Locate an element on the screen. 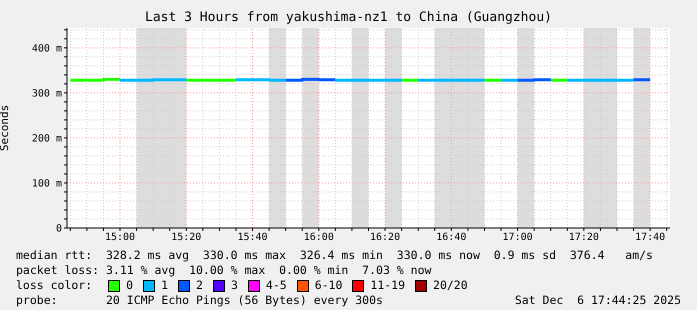 Image resolution: width=697 pixels, height=310 pixels. text: median rtt: 328.2 ms avg 330.0 ms max 326.4 ms min 330.0 ms now 0.9 ms sd 376.4 am/s is located at coordinates (335, 255).